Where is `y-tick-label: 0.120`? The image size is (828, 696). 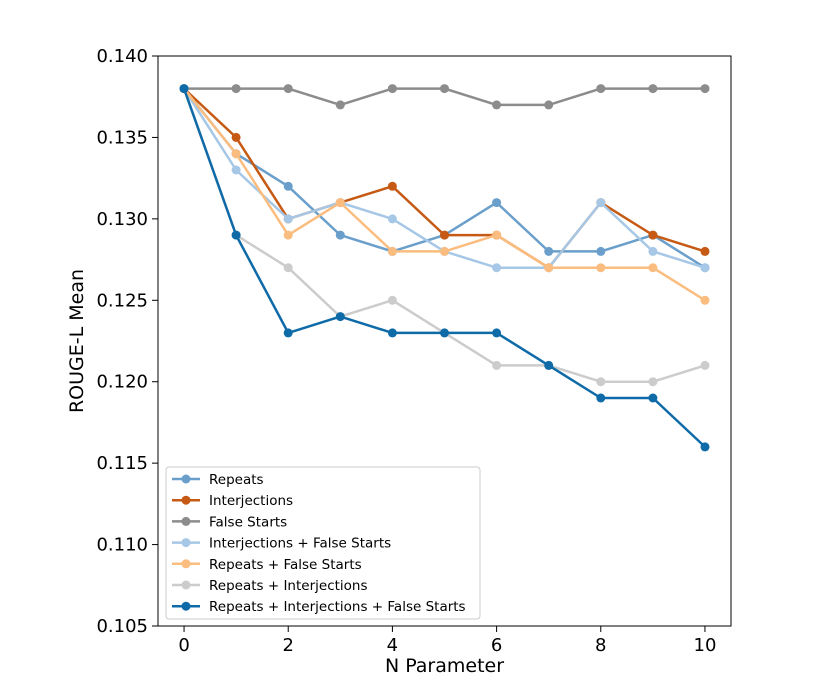 y-tick-label: 0.120 is located at coordinates (122, 382).